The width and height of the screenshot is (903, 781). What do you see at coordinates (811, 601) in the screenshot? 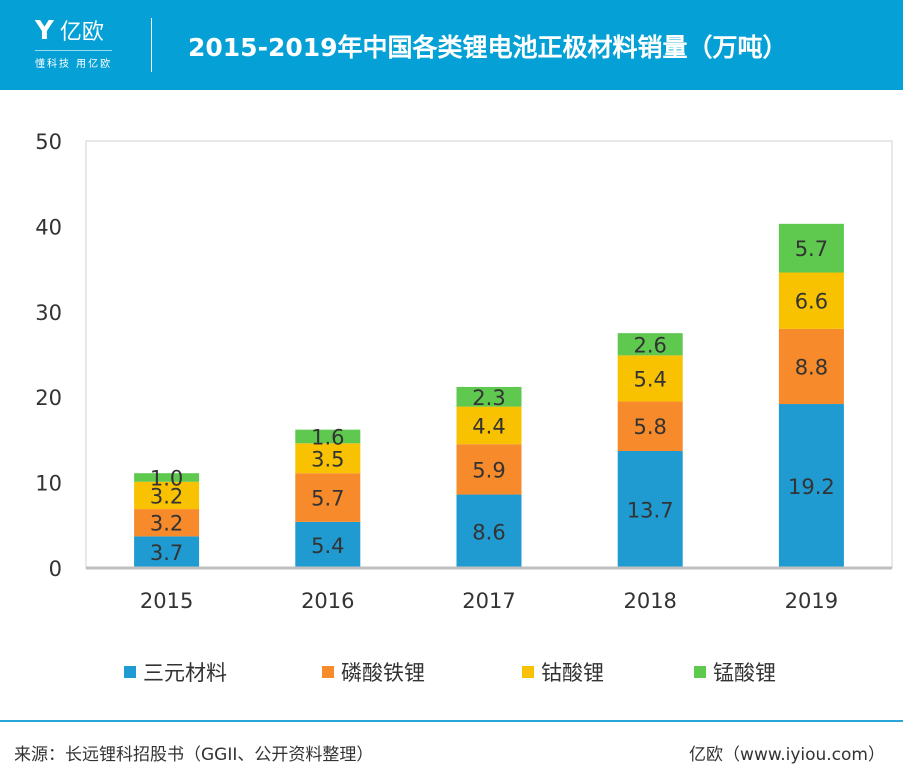
I see `x-tick-label: 2019` at bounding box center [811, 601].